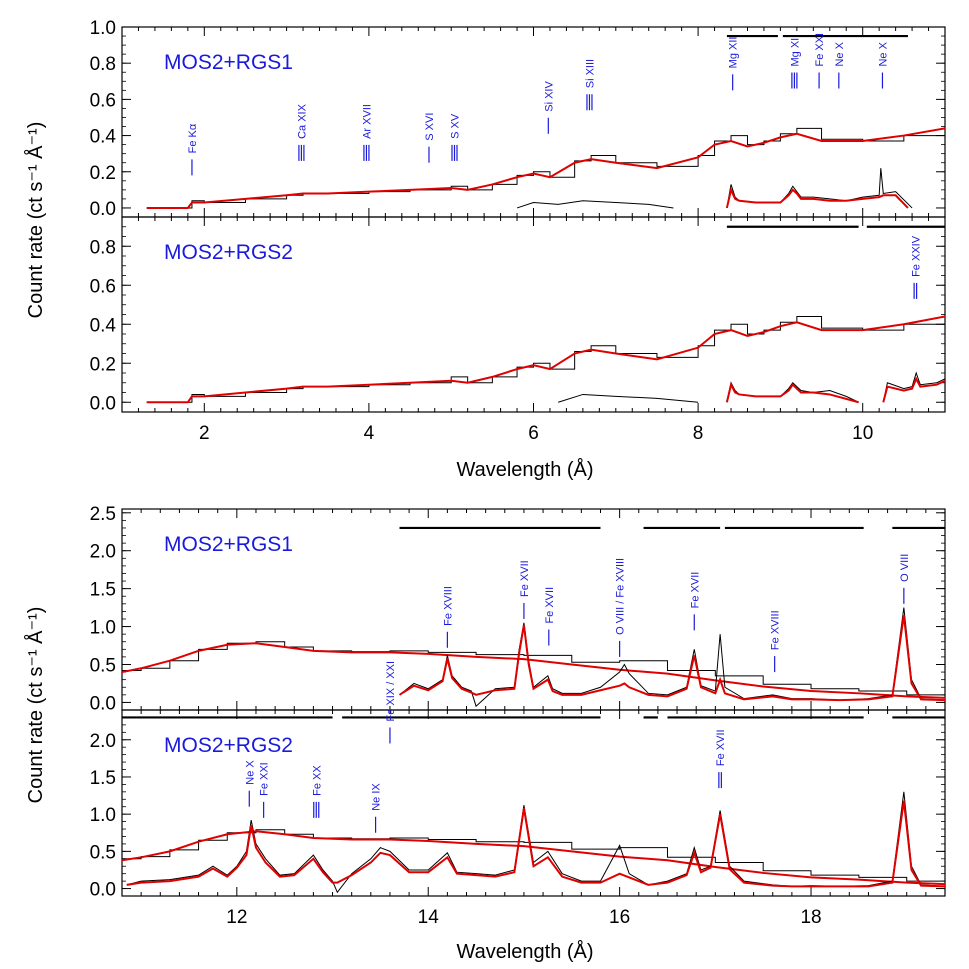  Describe the element at coordinates (862, 433) in the screenshot. I see `x-tick-label: 10` at that location.